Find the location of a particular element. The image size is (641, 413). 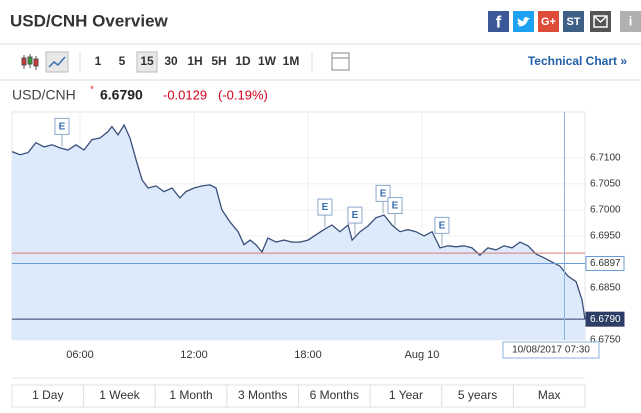

quote-change: -0.0129 is located at coordinates (185, 94).